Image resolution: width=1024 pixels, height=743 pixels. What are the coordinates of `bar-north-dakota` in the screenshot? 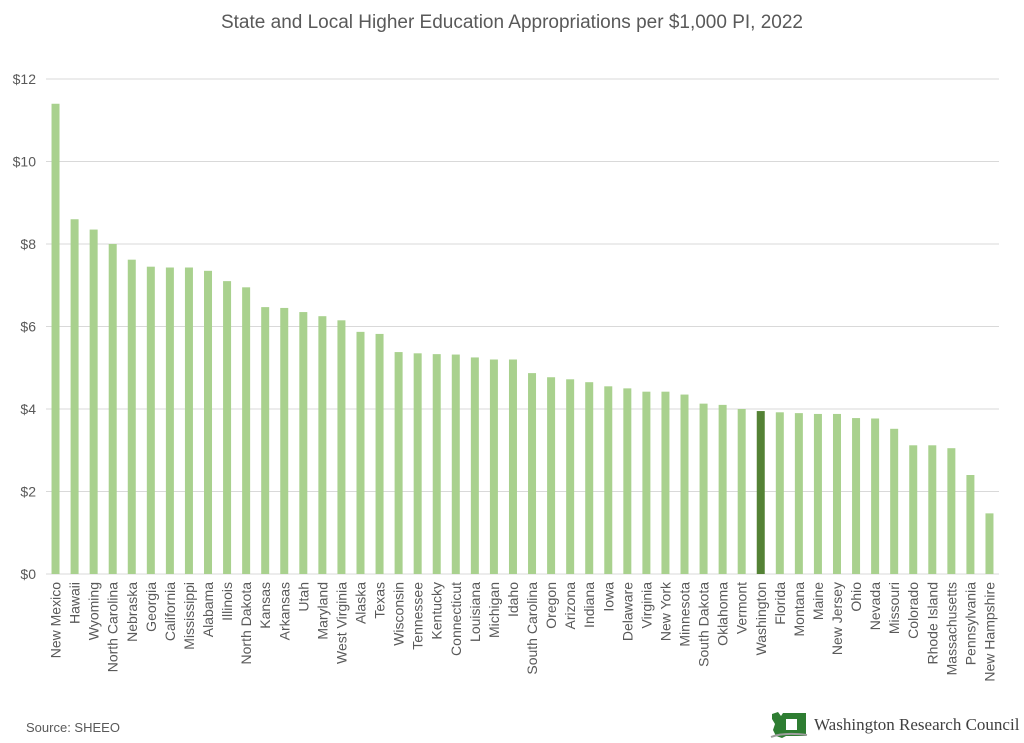 It's located at (246, 430).